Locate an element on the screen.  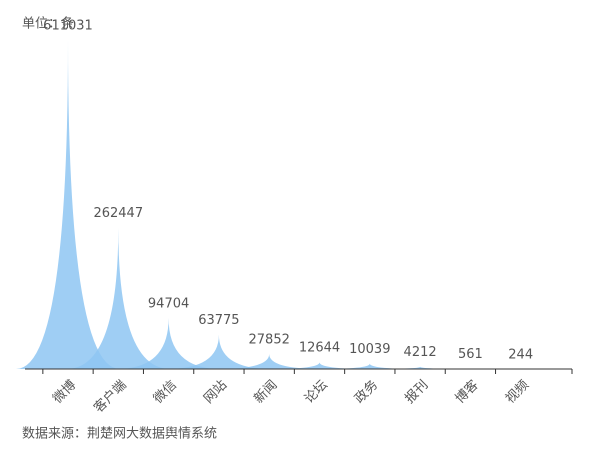
x-tick-label: 微信 is located at coordinates (165, 392).